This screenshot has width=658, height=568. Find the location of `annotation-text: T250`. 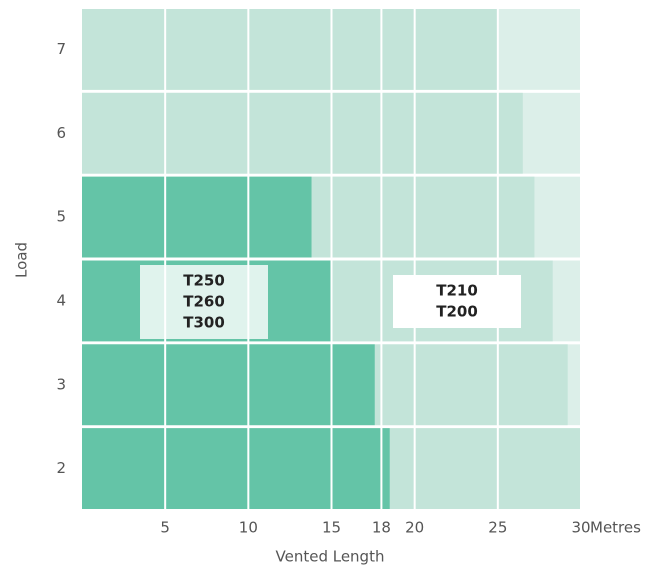

annotation-text: T250 is located at coordinates (204, 281).